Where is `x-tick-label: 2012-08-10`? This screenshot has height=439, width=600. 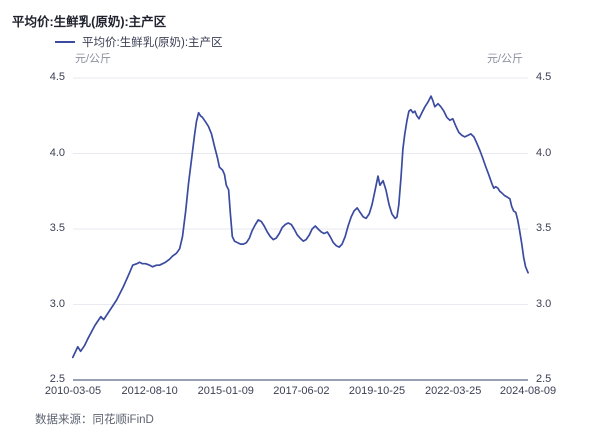 x-tick-label: 2012-08-10 is located at coordinates (149, 391).